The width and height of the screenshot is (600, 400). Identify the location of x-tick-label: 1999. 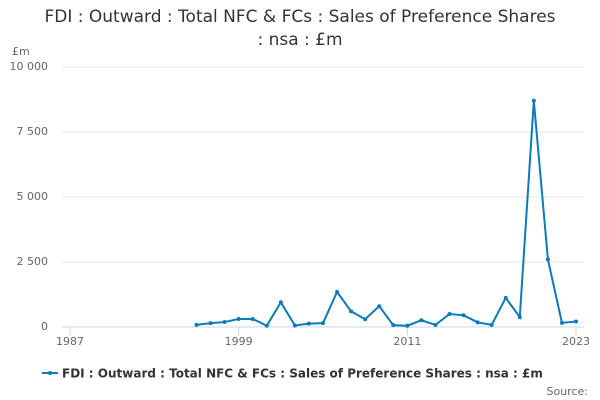
(239, 341).